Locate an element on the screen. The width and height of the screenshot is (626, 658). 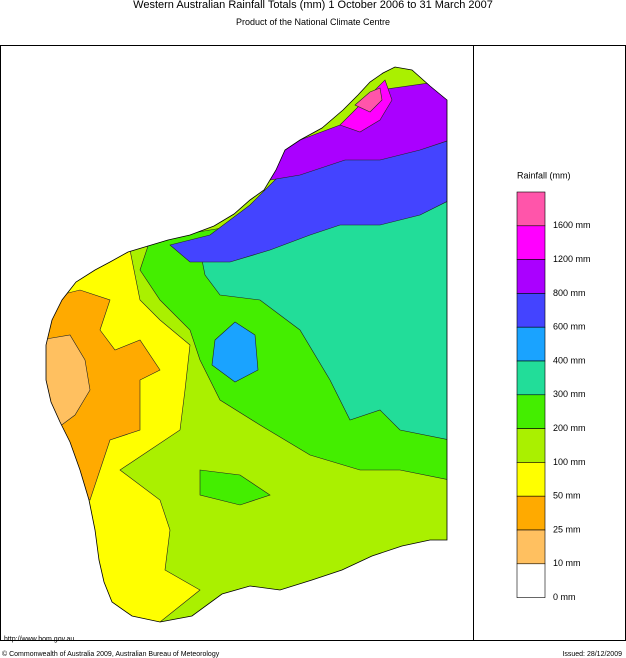
legend-label: 25 mm is located at coordinates (567, 529).